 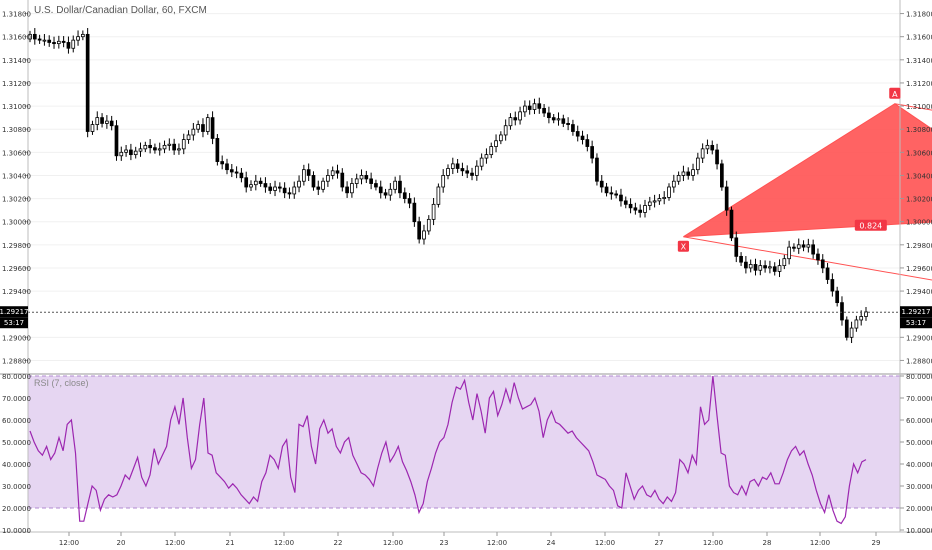 What do you see at coordinates (338, 543) in the screenshot?
I see `time-tick-label: 22` at bounding box center [338, 543].